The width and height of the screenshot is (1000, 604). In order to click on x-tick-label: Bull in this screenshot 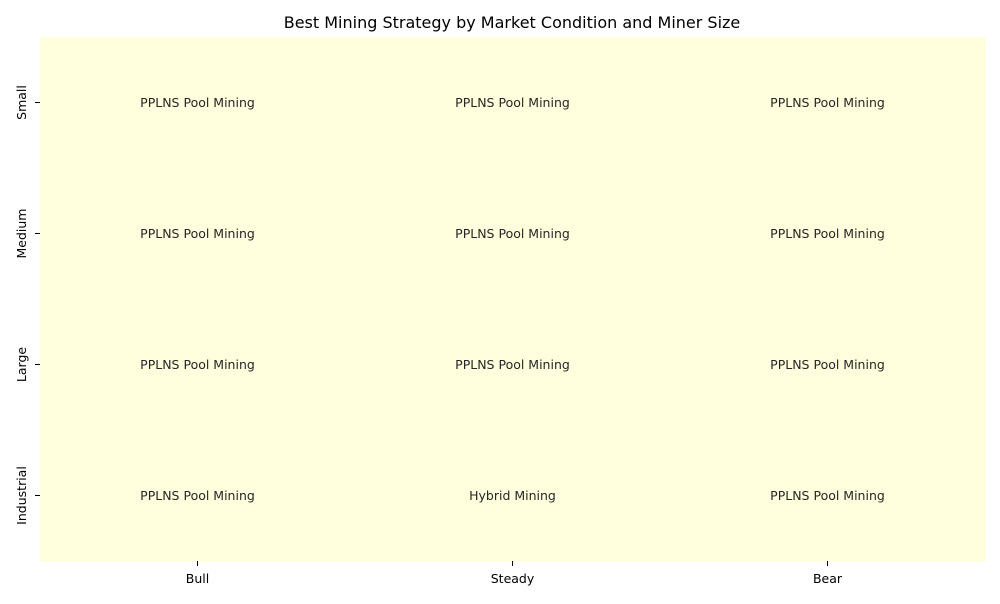, I will do `click(197, 578)`.